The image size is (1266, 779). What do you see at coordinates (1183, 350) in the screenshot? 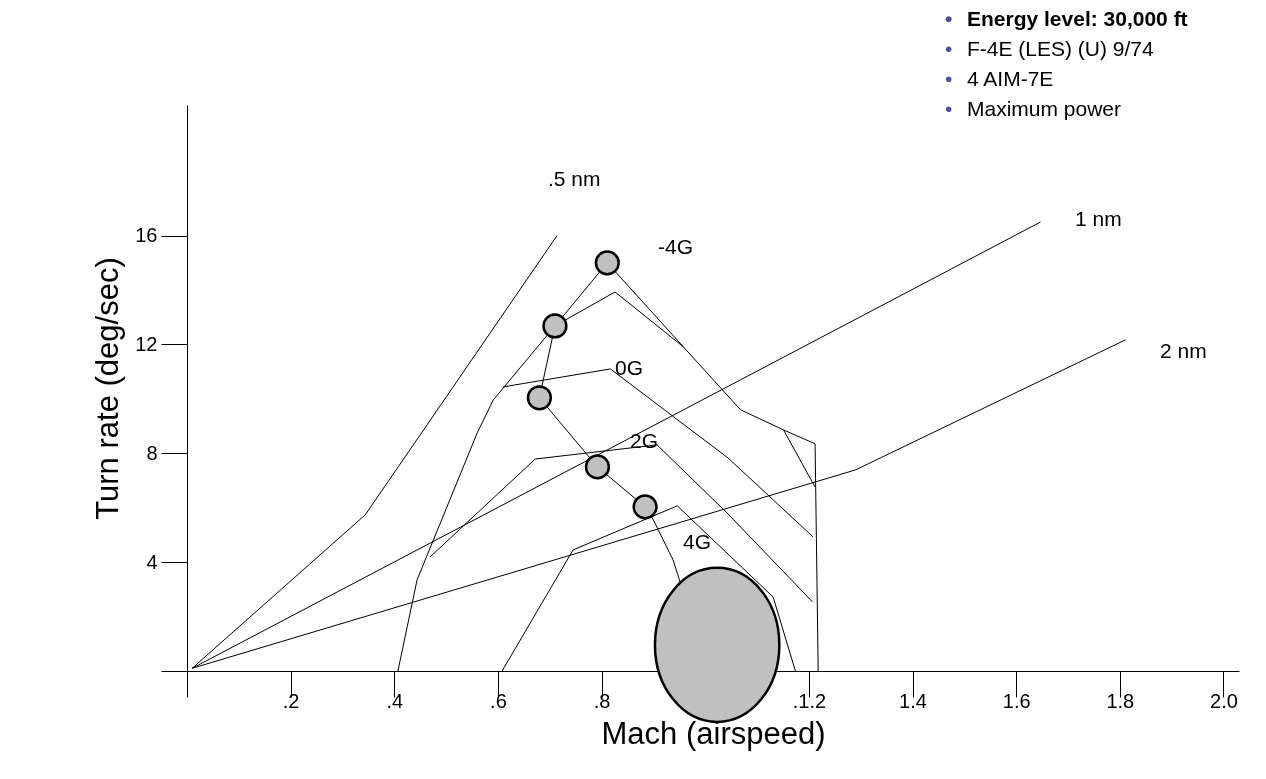
I see `annotation: 2 nm` at bounding box center [1183, 350].